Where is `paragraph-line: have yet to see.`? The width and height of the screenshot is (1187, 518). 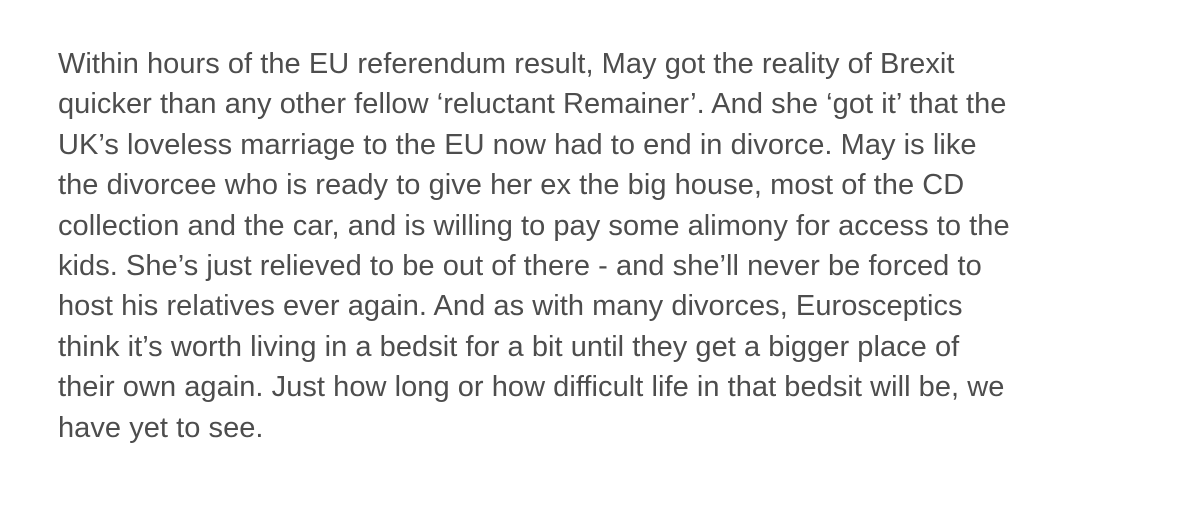
paragraph-line: have yet to see. is located at coordinates (161, 427).